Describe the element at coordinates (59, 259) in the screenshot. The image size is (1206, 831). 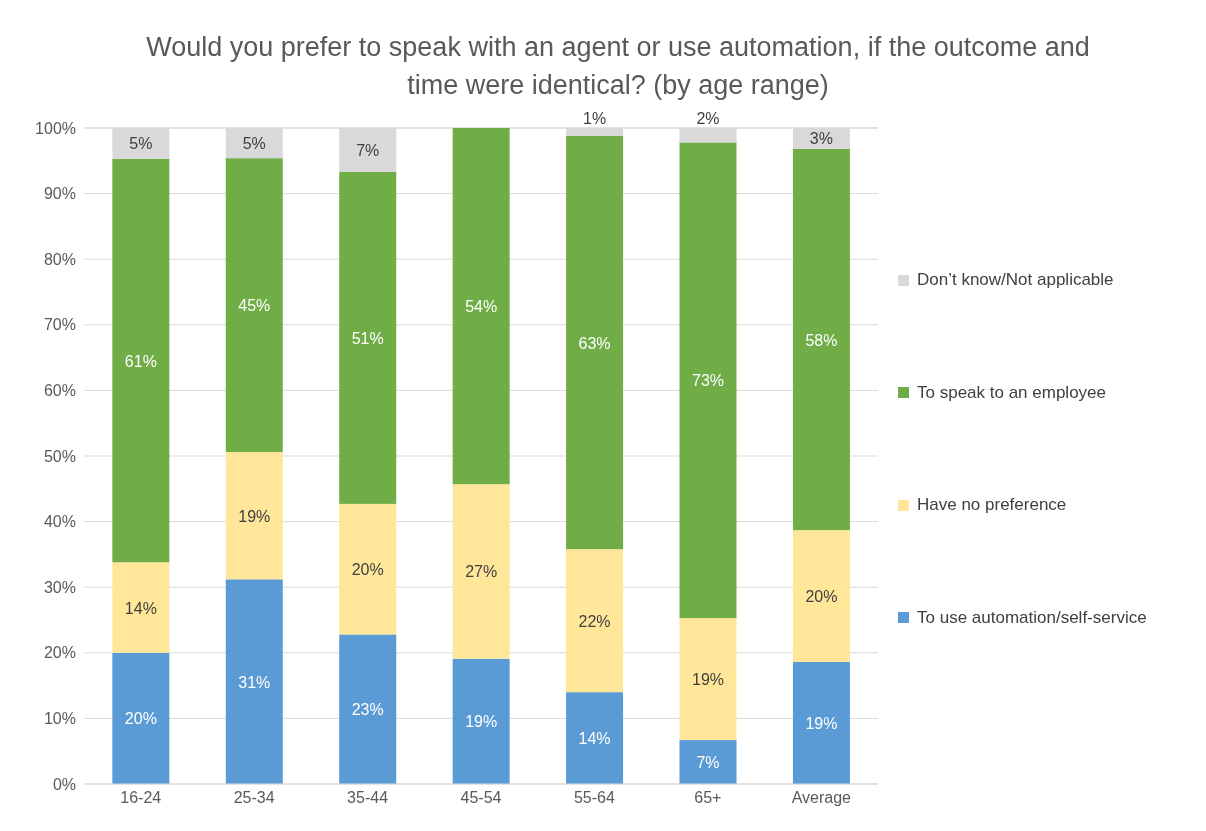
I see `y-tick-label: 80%` at that location.